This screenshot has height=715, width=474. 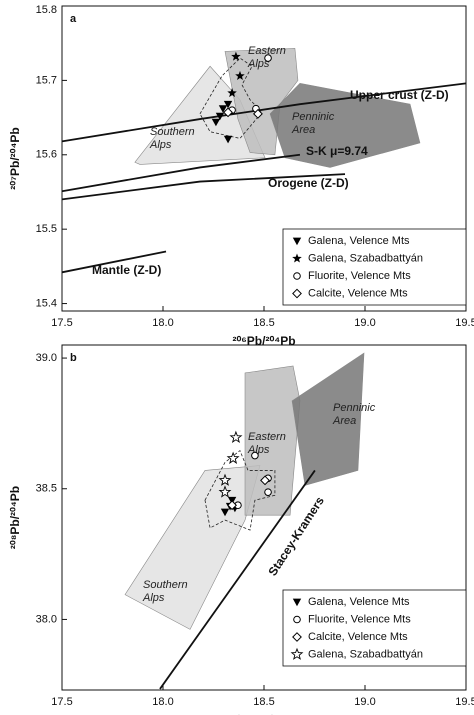 I want to click on y-tick-label: 38.0, so click(x=46, y=619).